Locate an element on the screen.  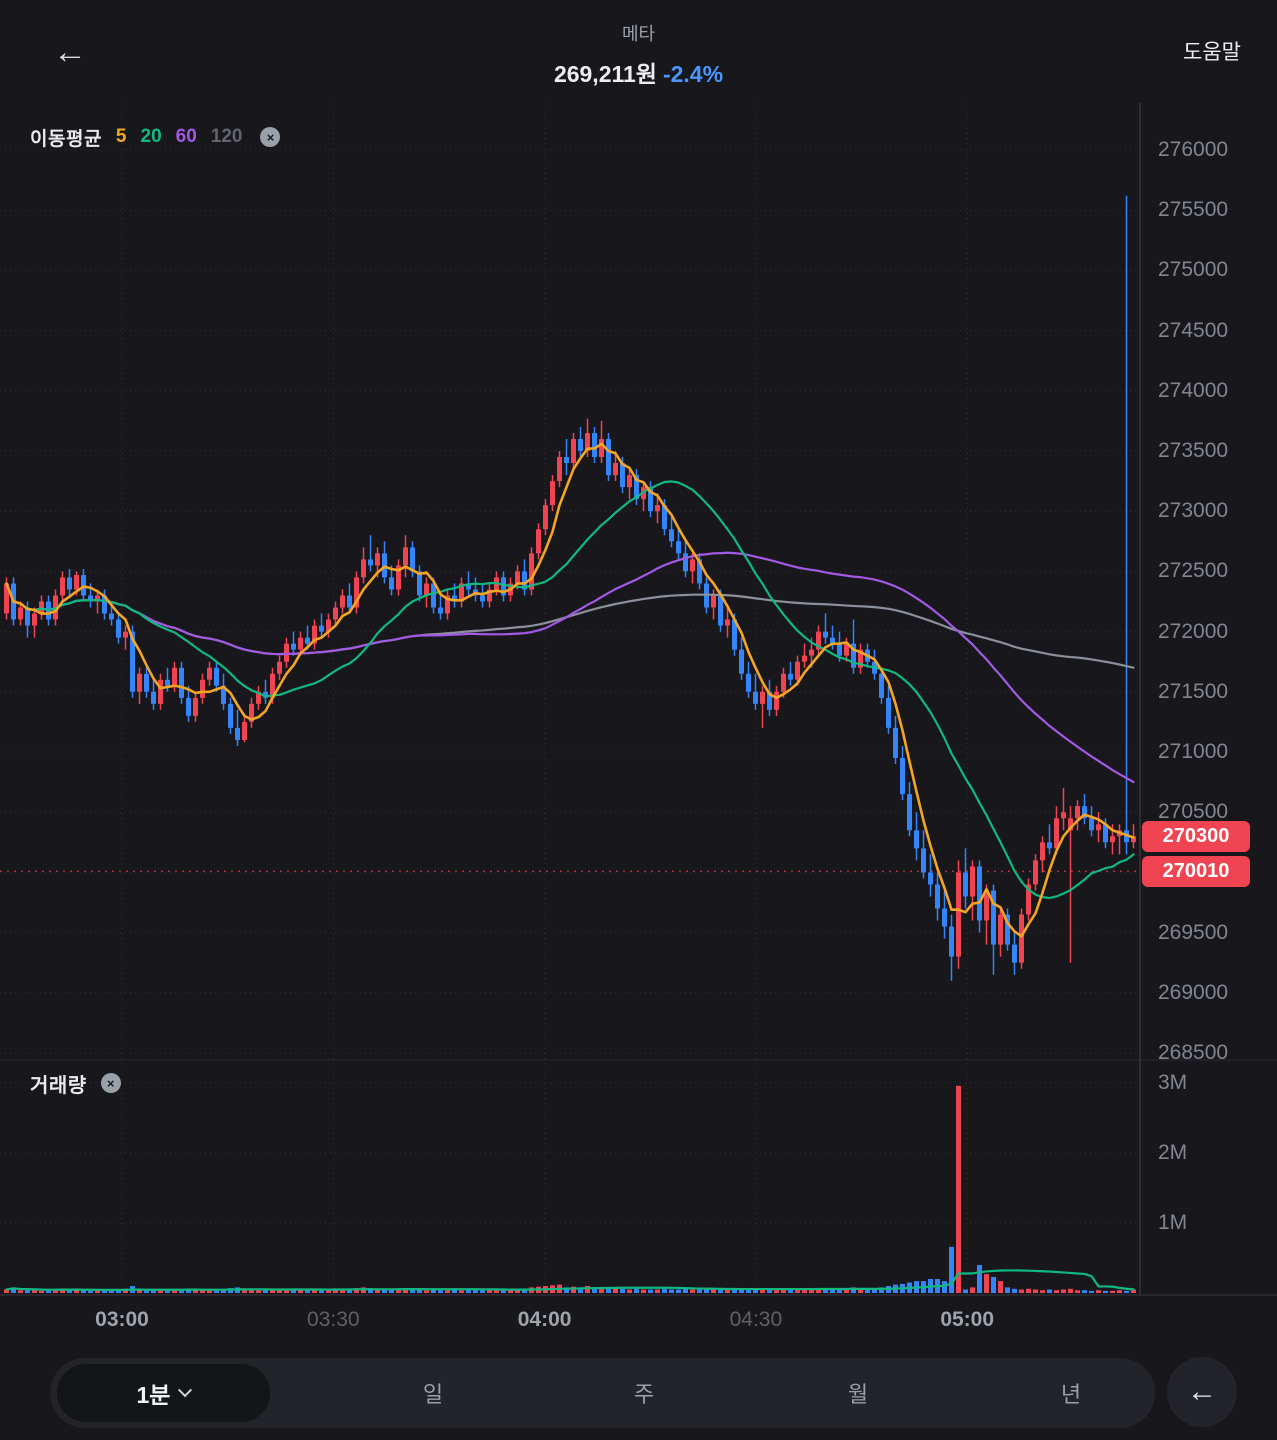
price-change-percent: -2.4% is located at coordinates (693, 74).